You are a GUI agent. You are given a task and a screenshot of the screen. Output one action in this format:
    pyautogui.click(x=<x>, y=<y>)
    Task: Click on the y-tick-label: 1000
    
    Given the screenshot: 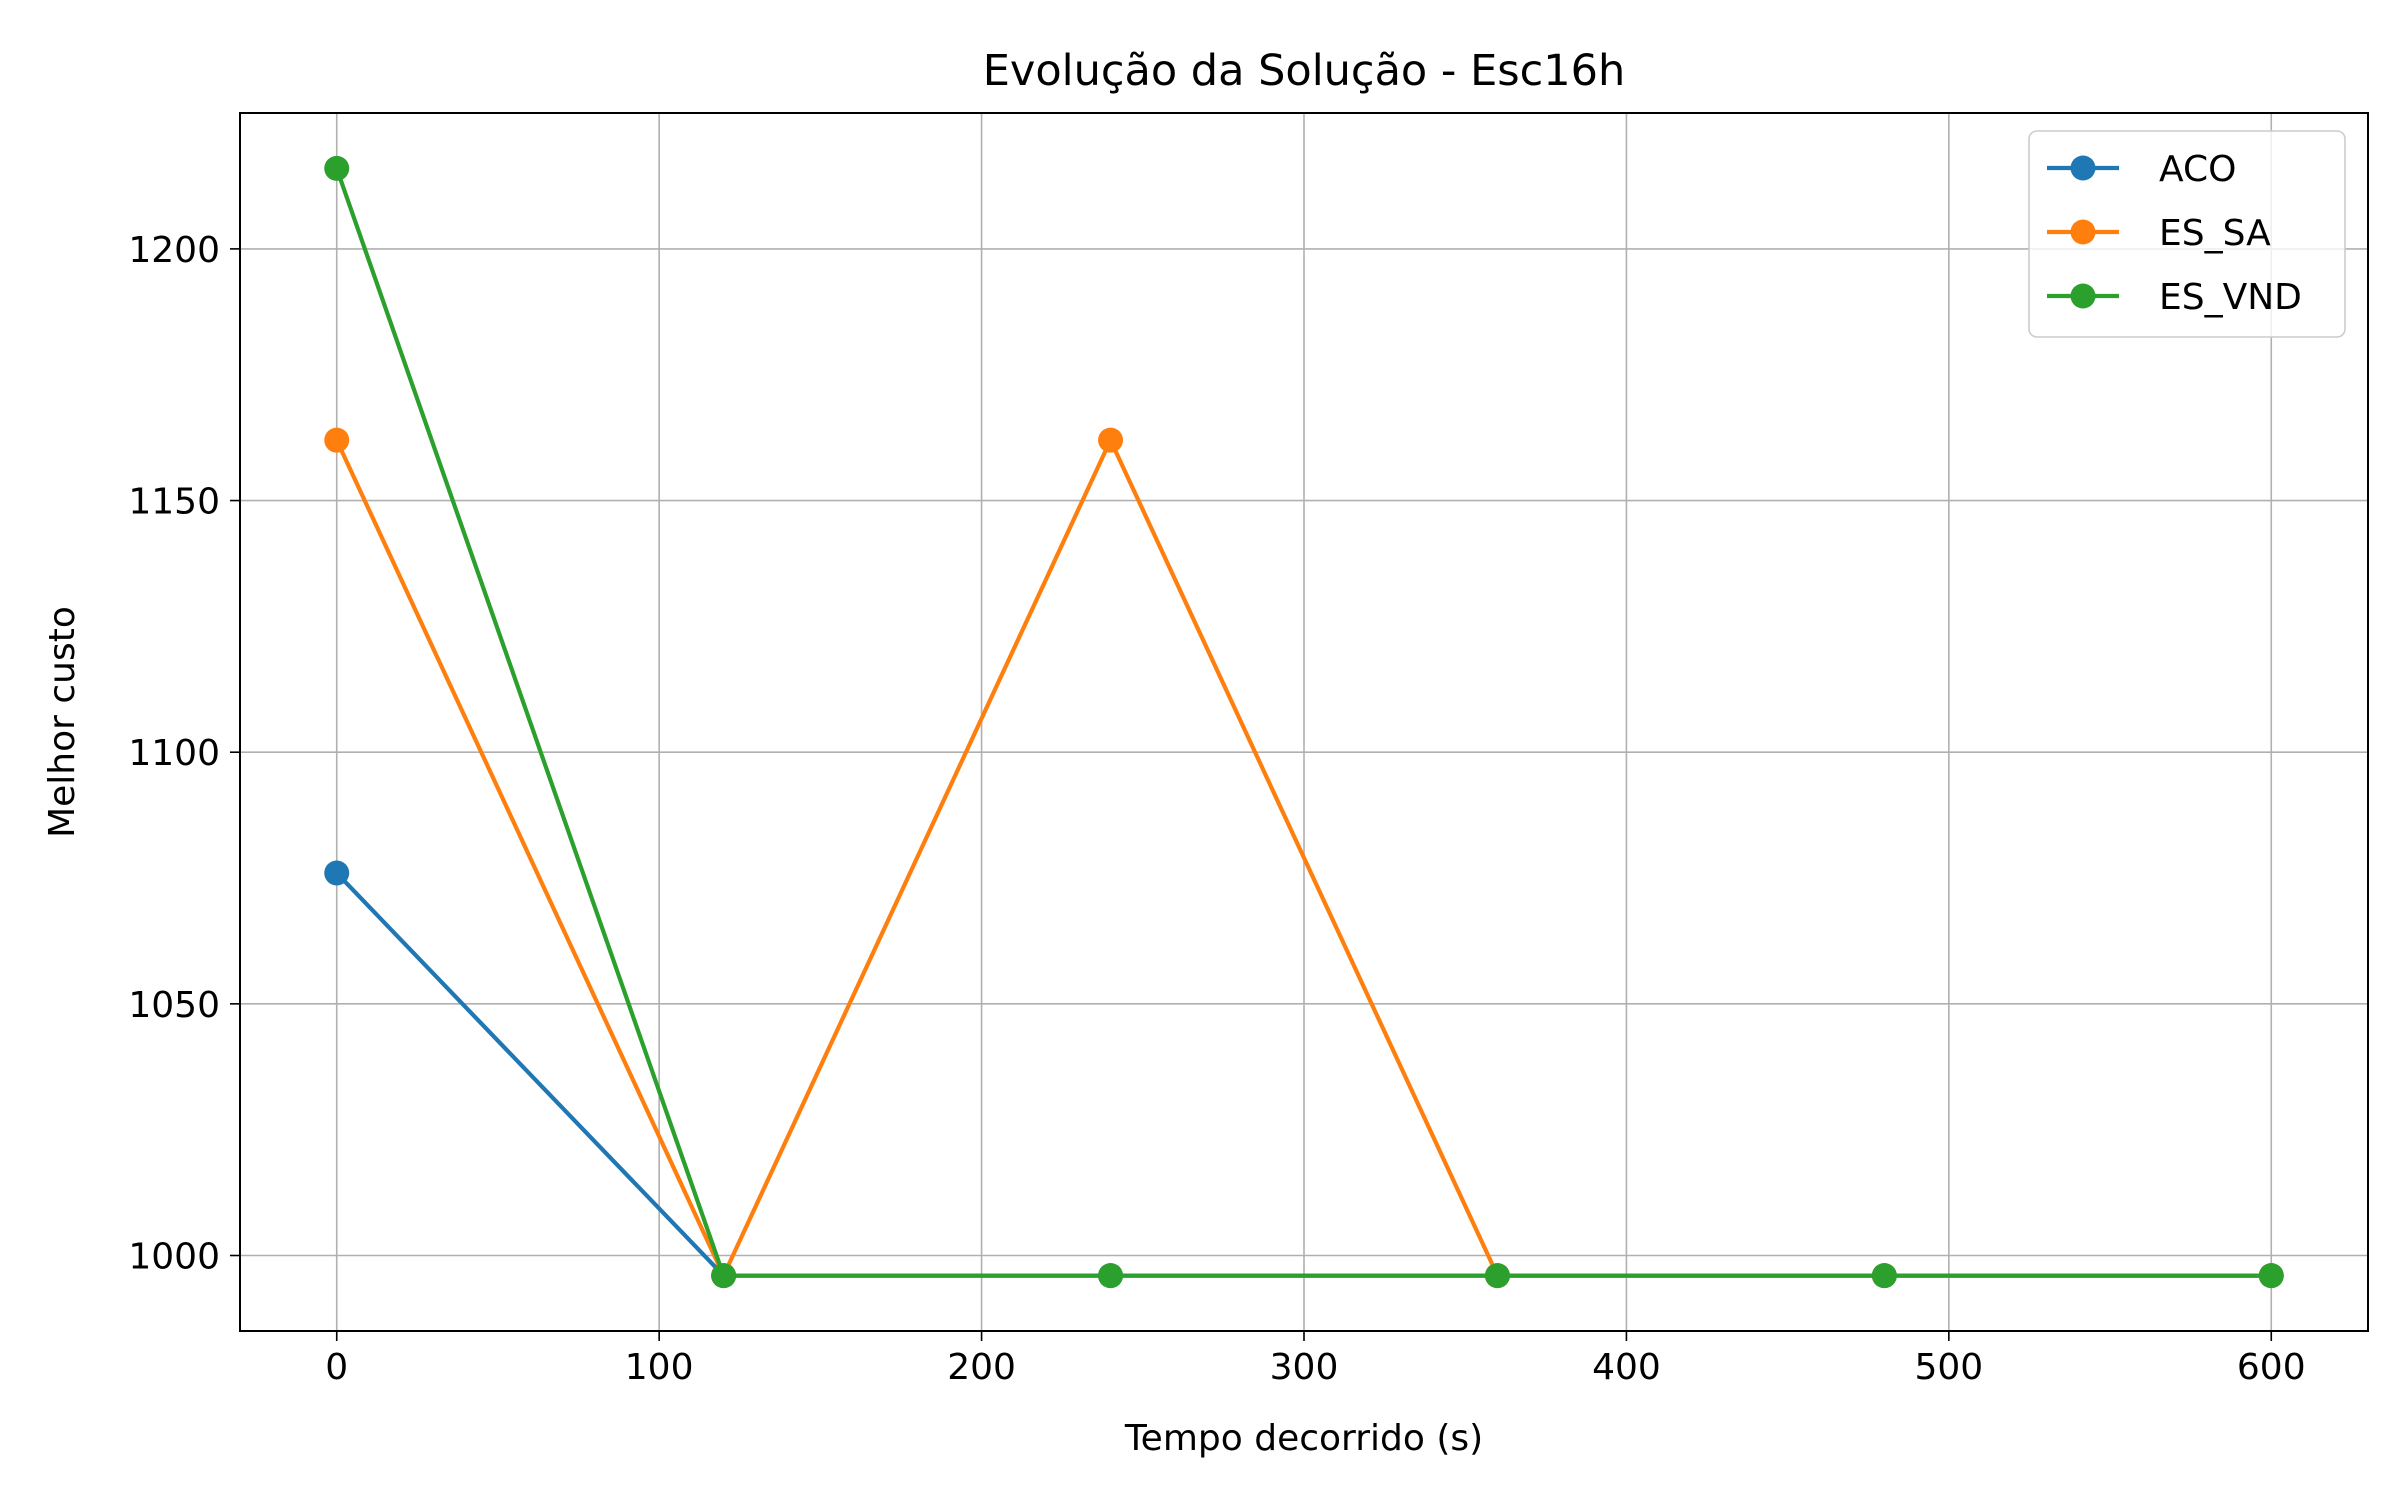 What is the action you would take?
    pyautogui.click(x=174, y=1257)
    